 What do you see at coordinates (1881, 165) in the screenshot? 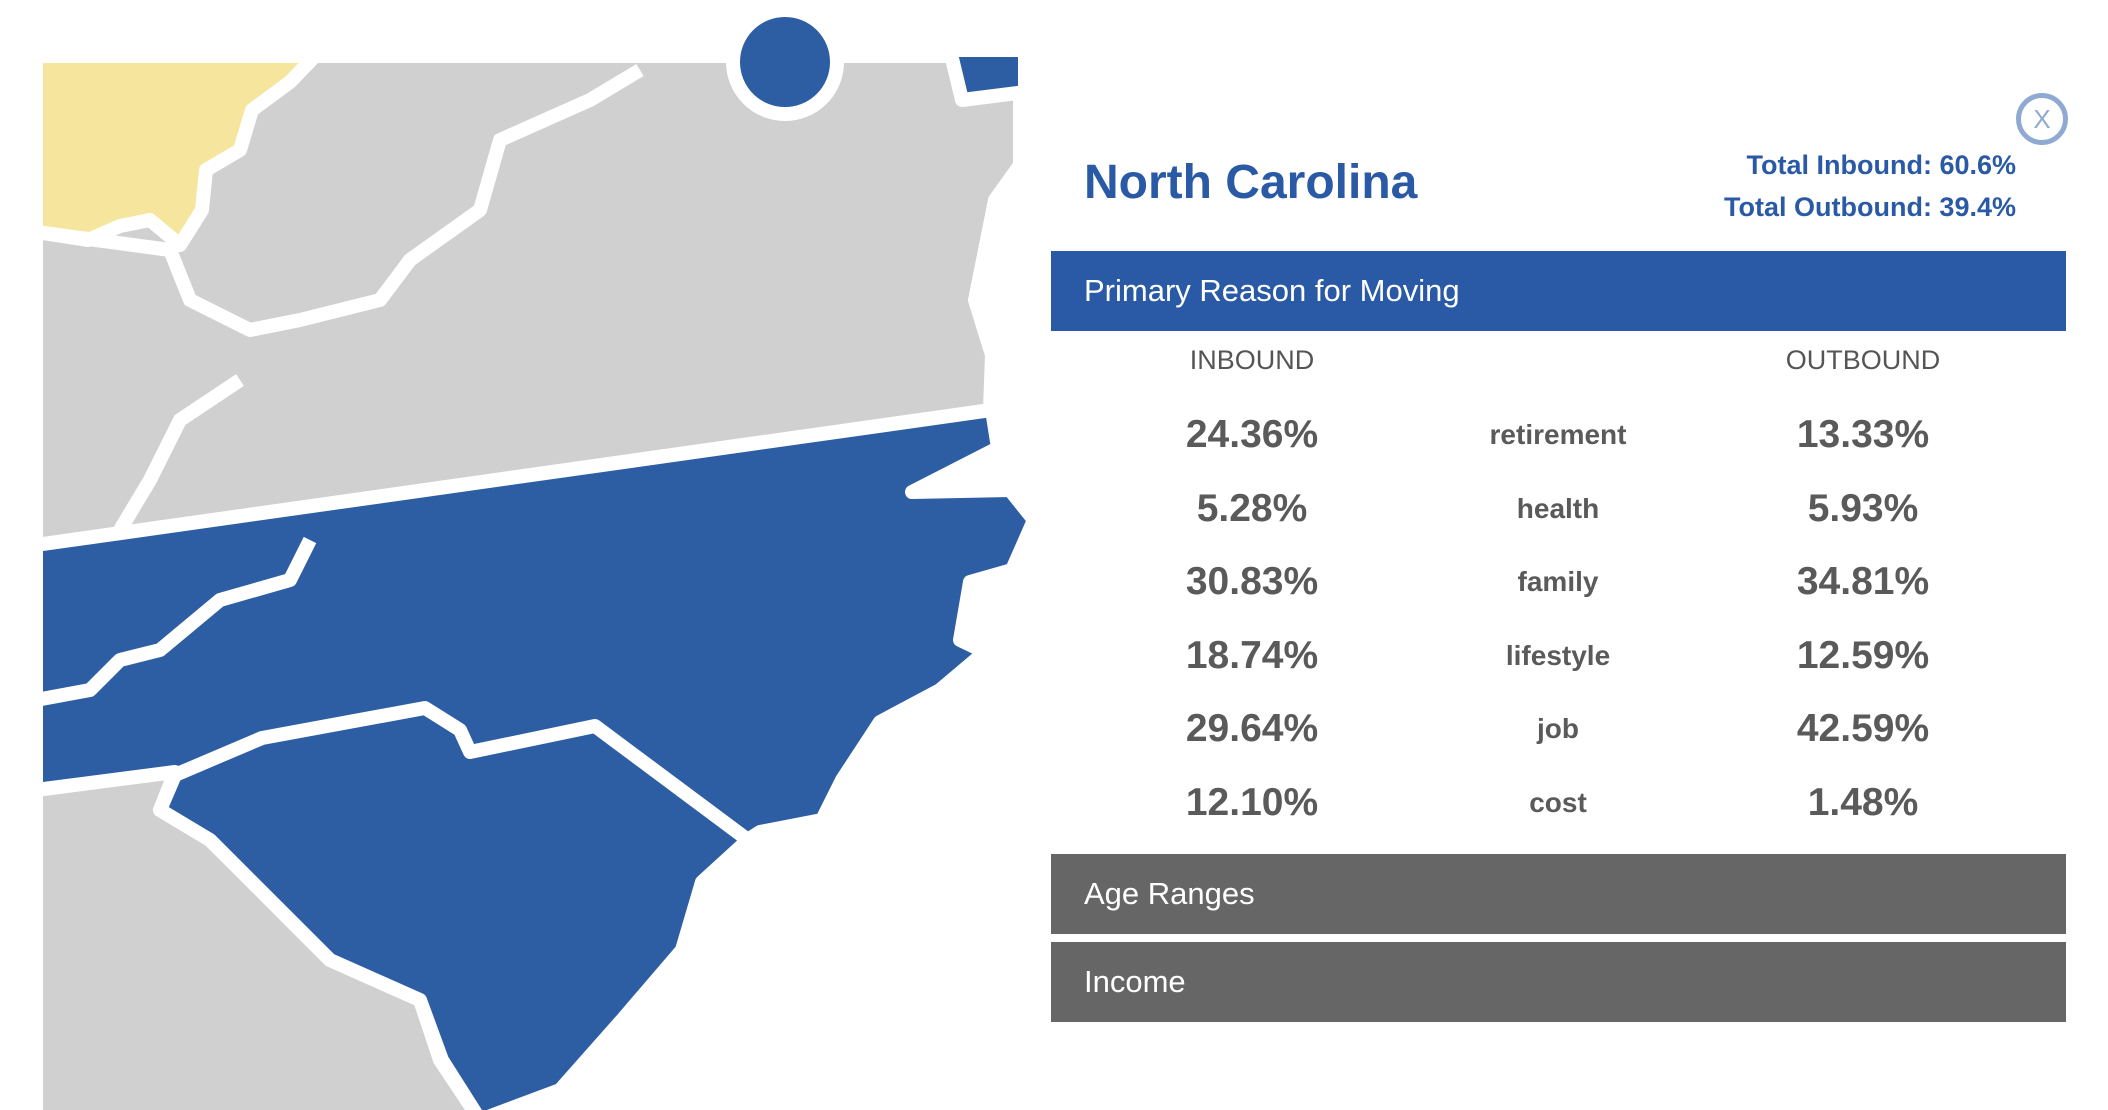
I see `total-inbound: Total Inbound: 60.6%` at bounding box center [1881, 165].